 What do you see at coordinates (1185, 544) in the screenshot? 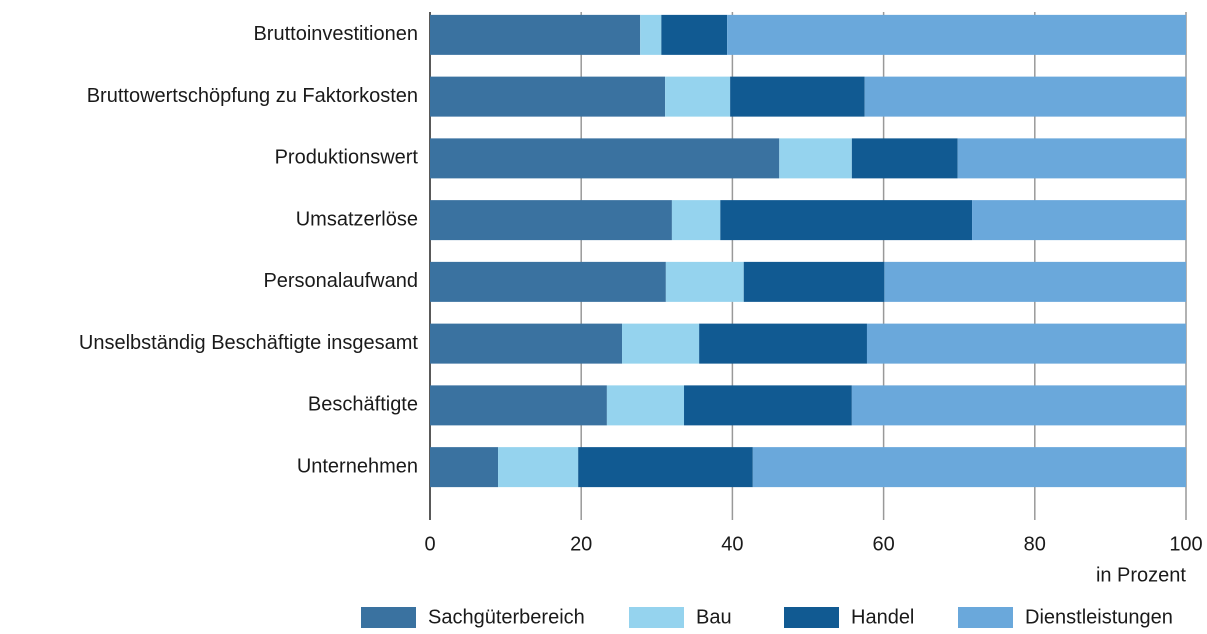
I see `x-tick-label: 100` at bounding box center [1185, 544].